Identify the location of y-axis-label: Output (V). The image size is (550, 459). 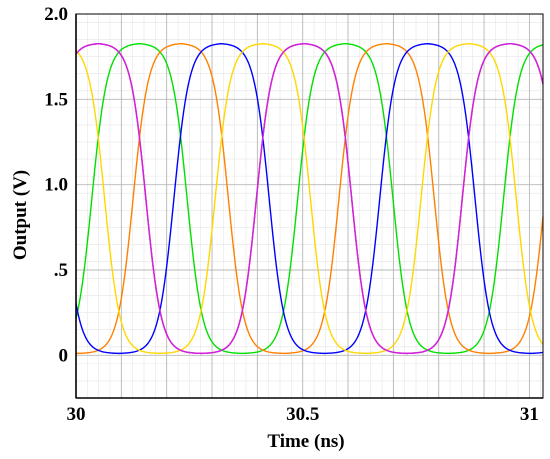
(20, 215).